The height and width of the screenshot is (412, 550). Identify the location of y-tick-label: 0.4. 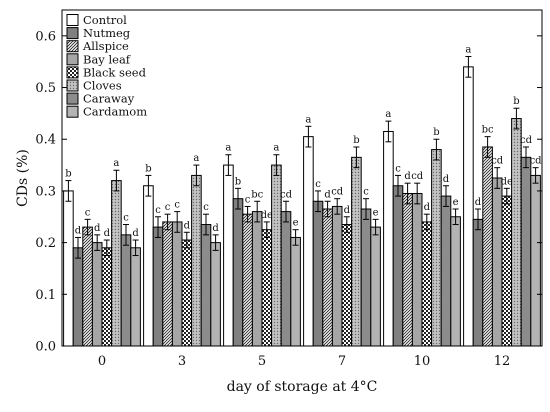
(45, 140).